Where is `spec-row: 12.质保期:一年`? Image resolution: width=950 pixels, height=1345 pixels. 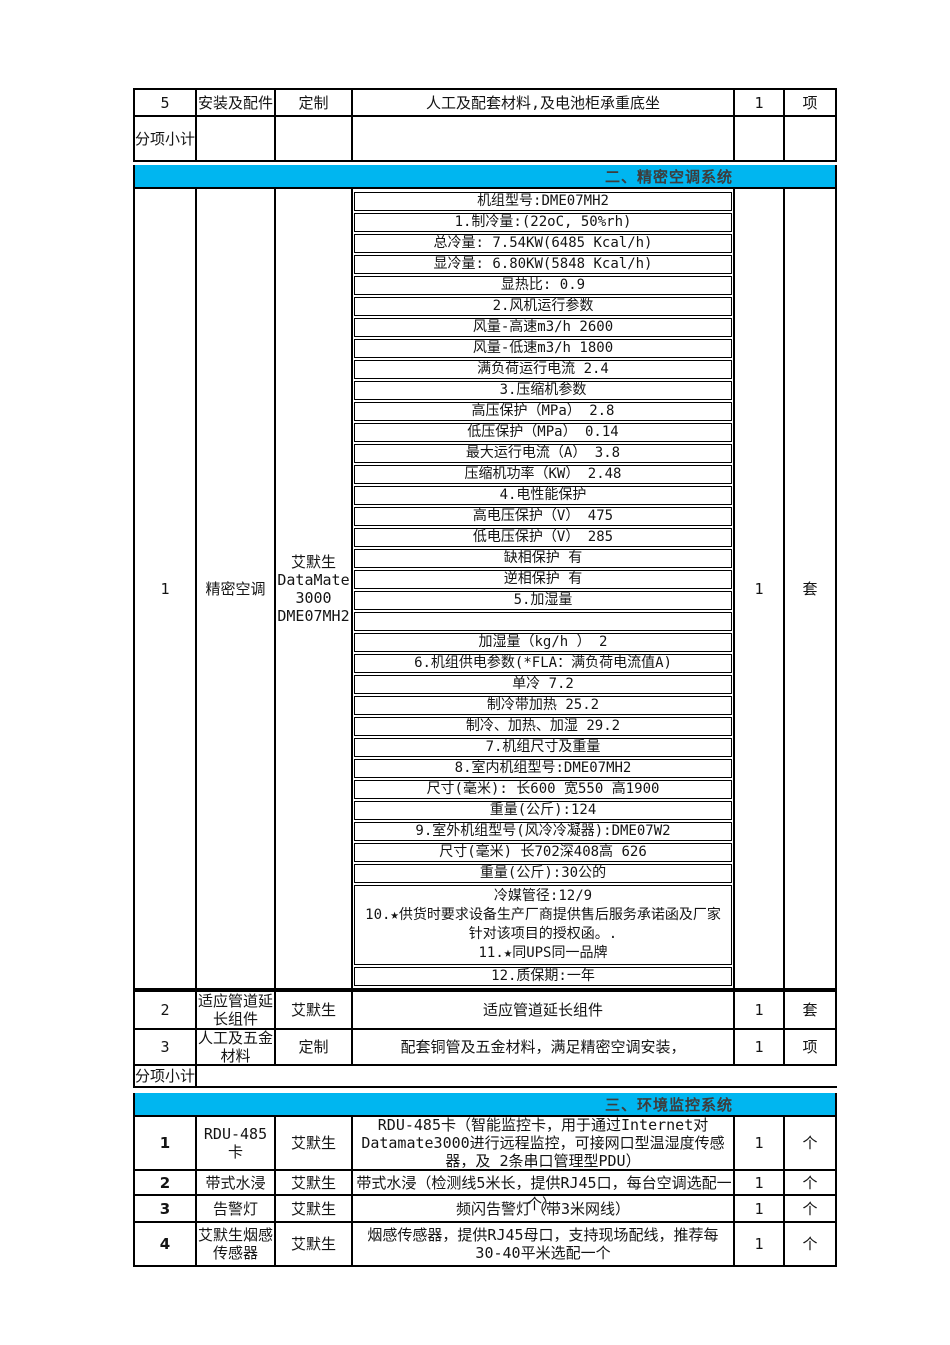 spec-row: 12.质保期:一年 is located at coordinates (543, 976).